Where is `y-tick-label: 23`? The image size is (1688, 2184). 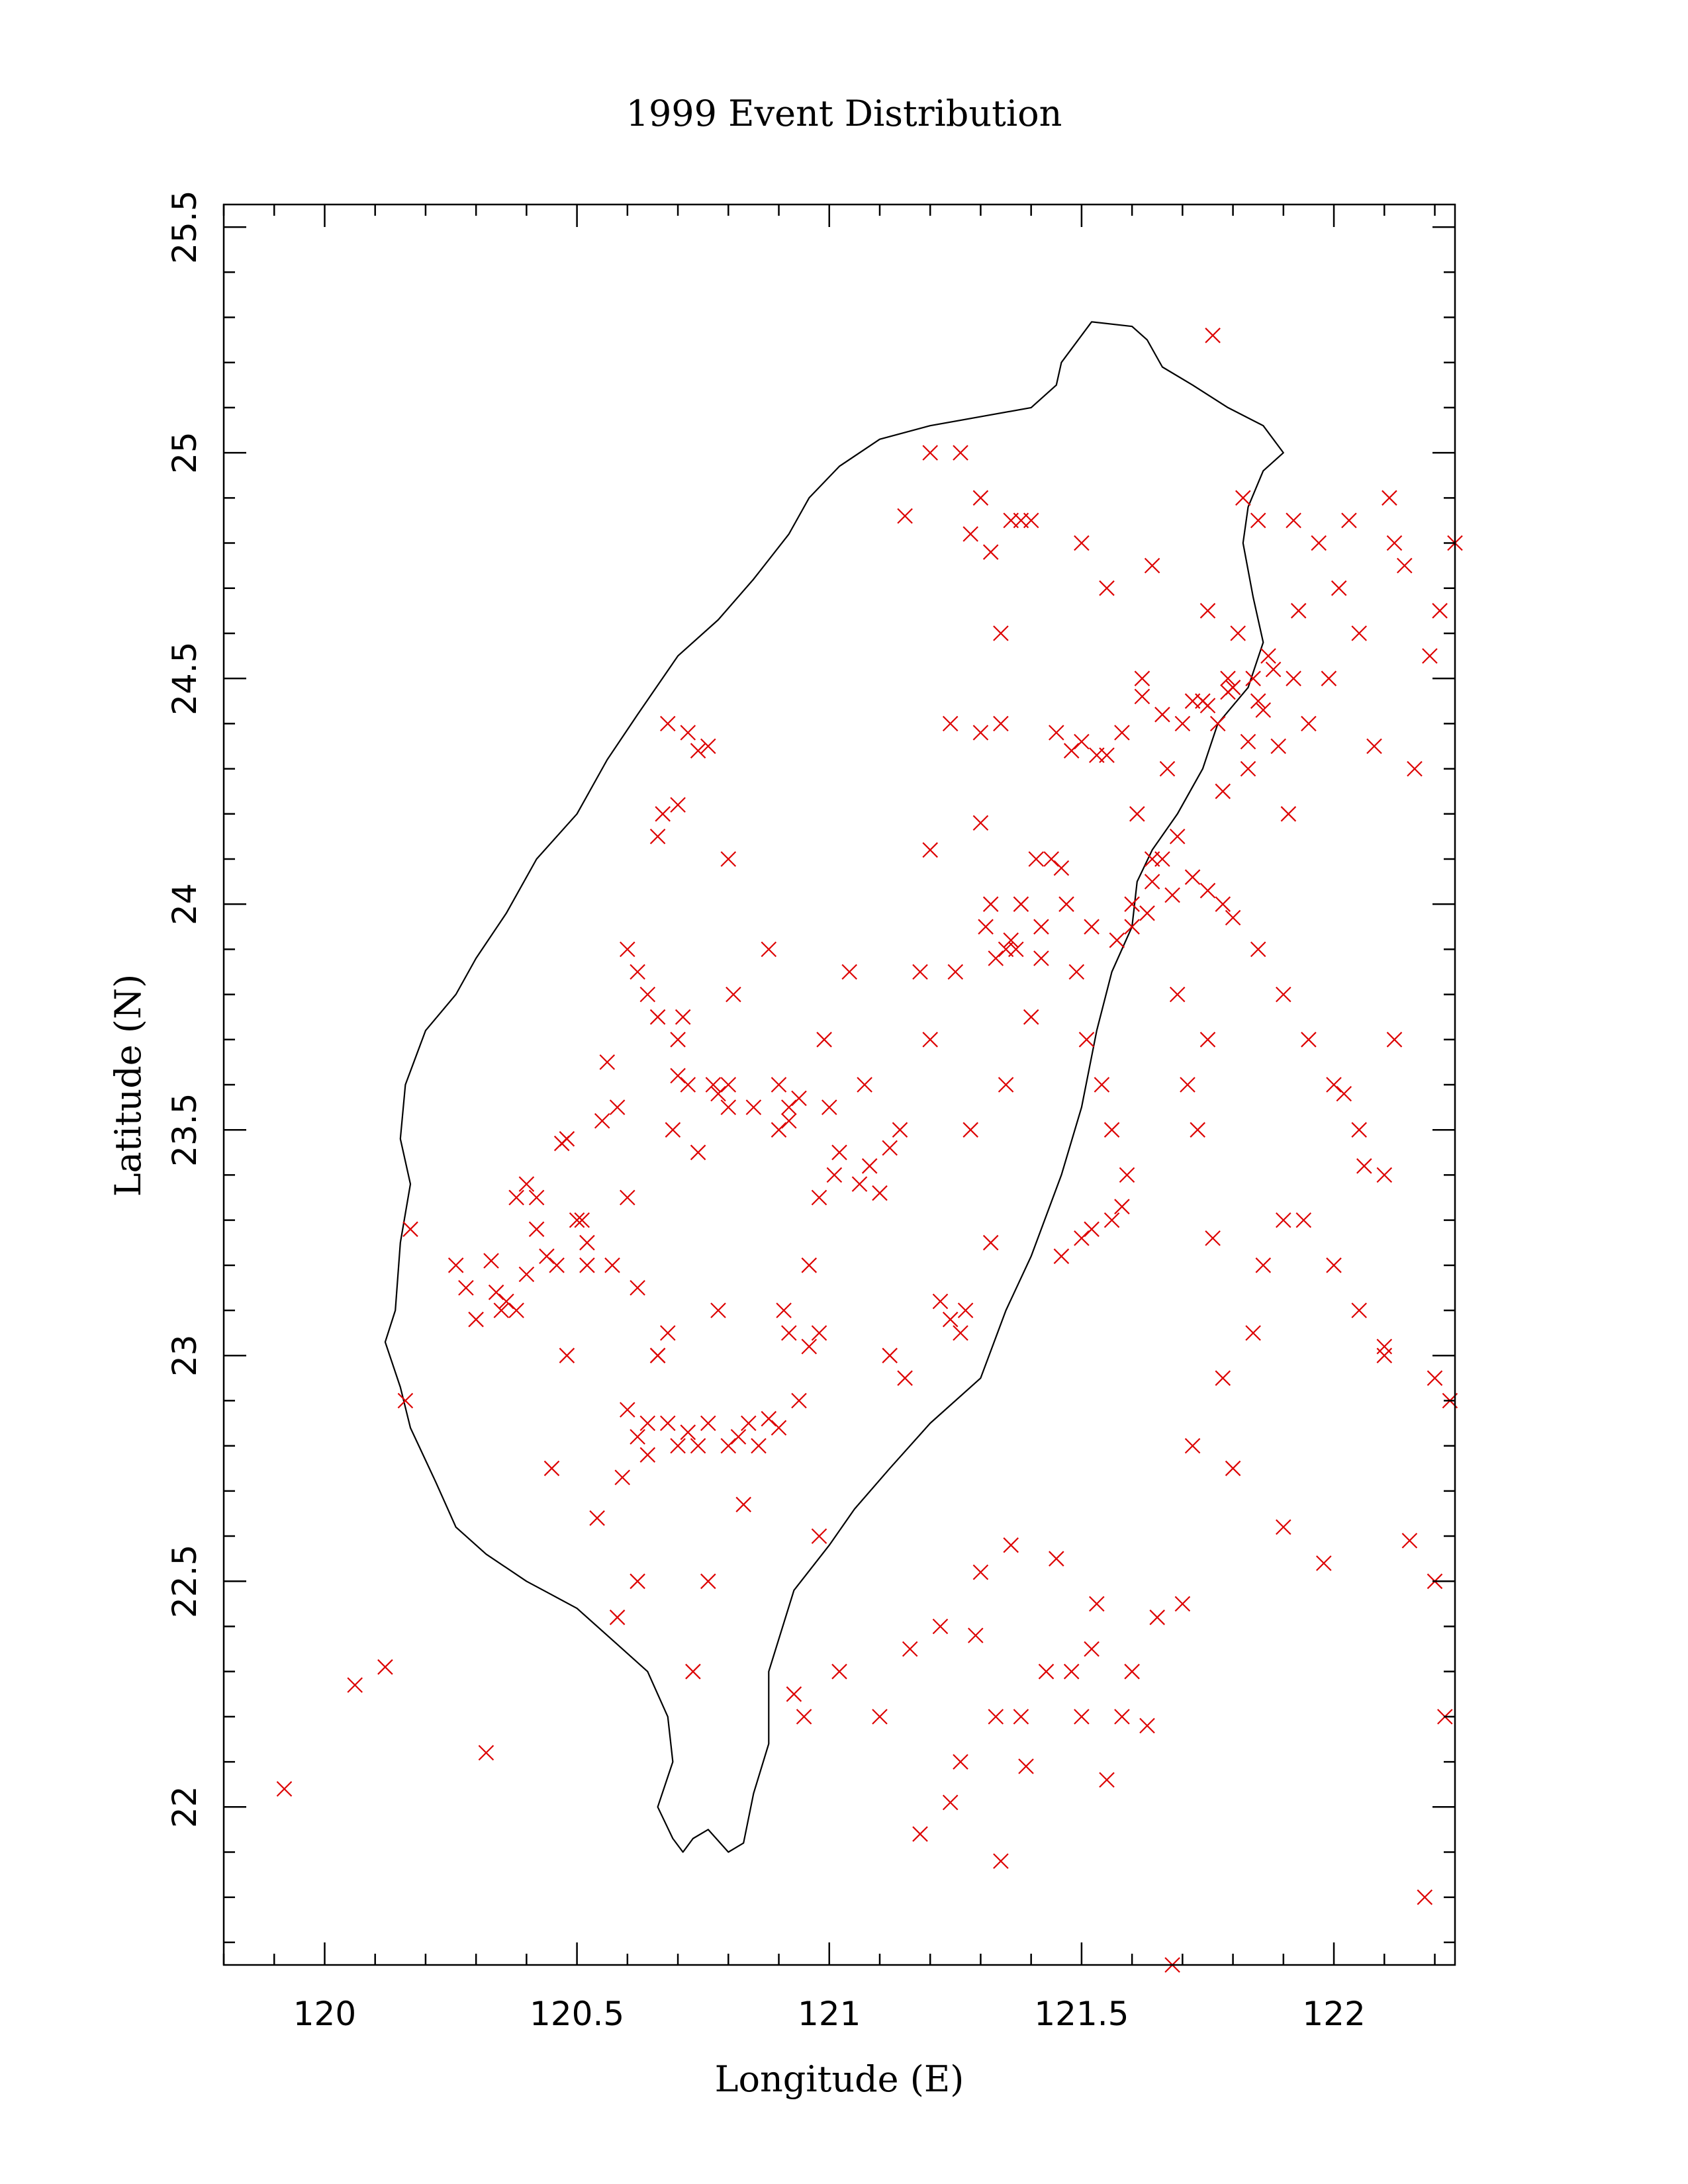 y-tick-label: 23 is located at coordinates (184, 1356).